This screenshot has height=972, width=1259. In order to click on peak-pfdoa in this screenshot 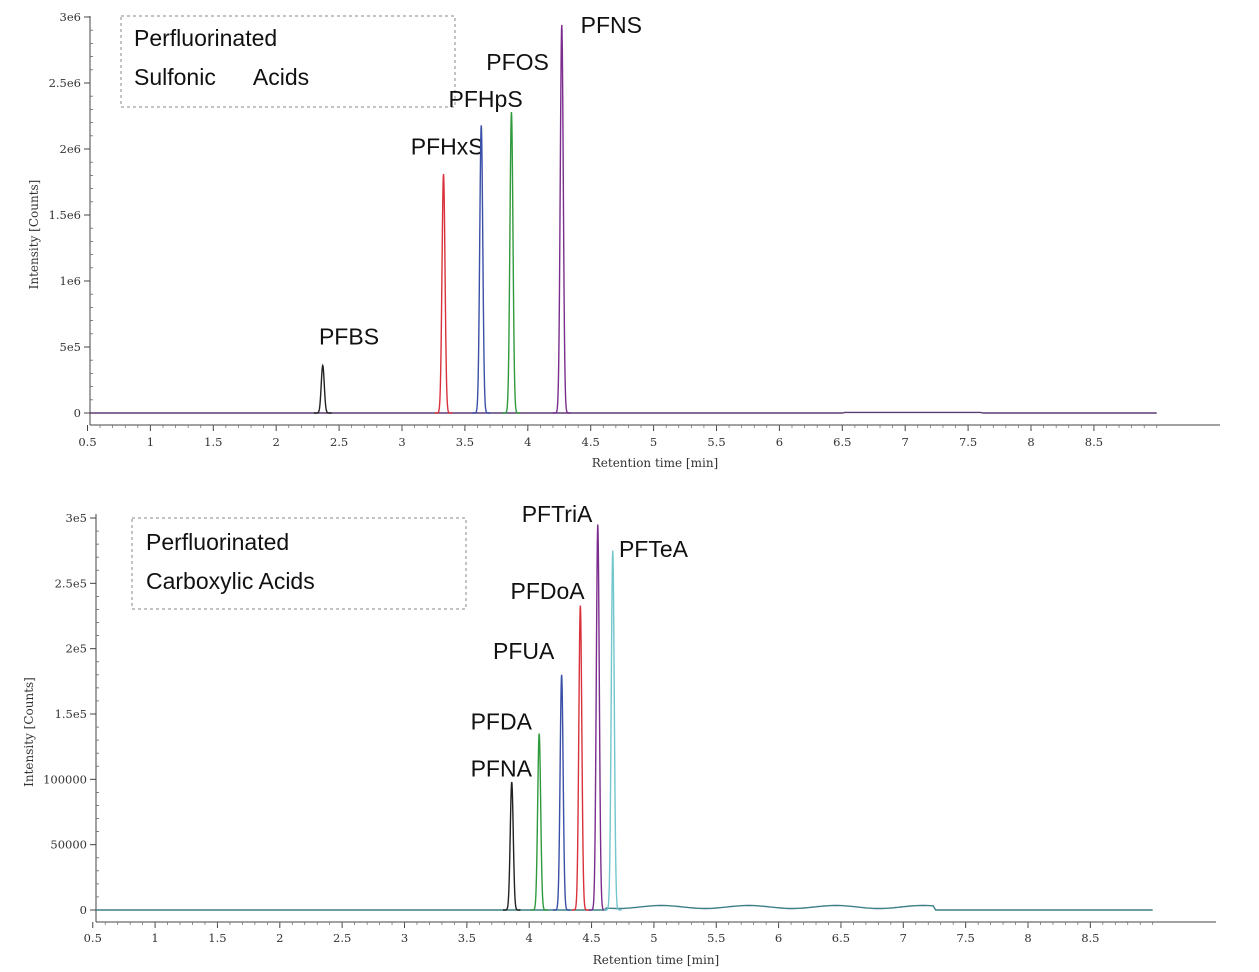, I will do `click(580, 758)`.